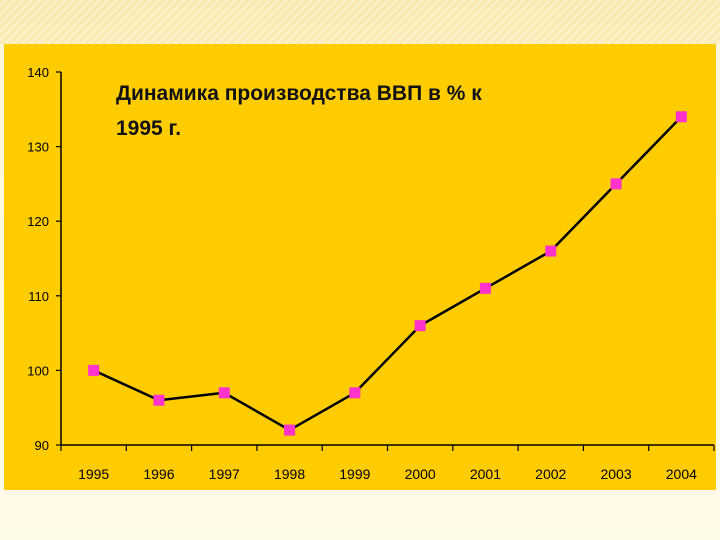  What do you see at coordinates (38, 296) in the screenshot?
I see `y-tick-label: 110` at bounding box center [38, 296].